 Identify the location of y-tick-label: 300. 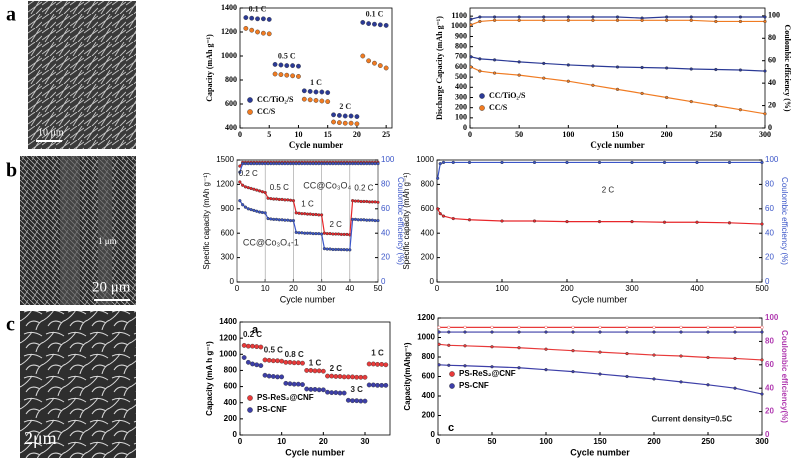
(461, 96).